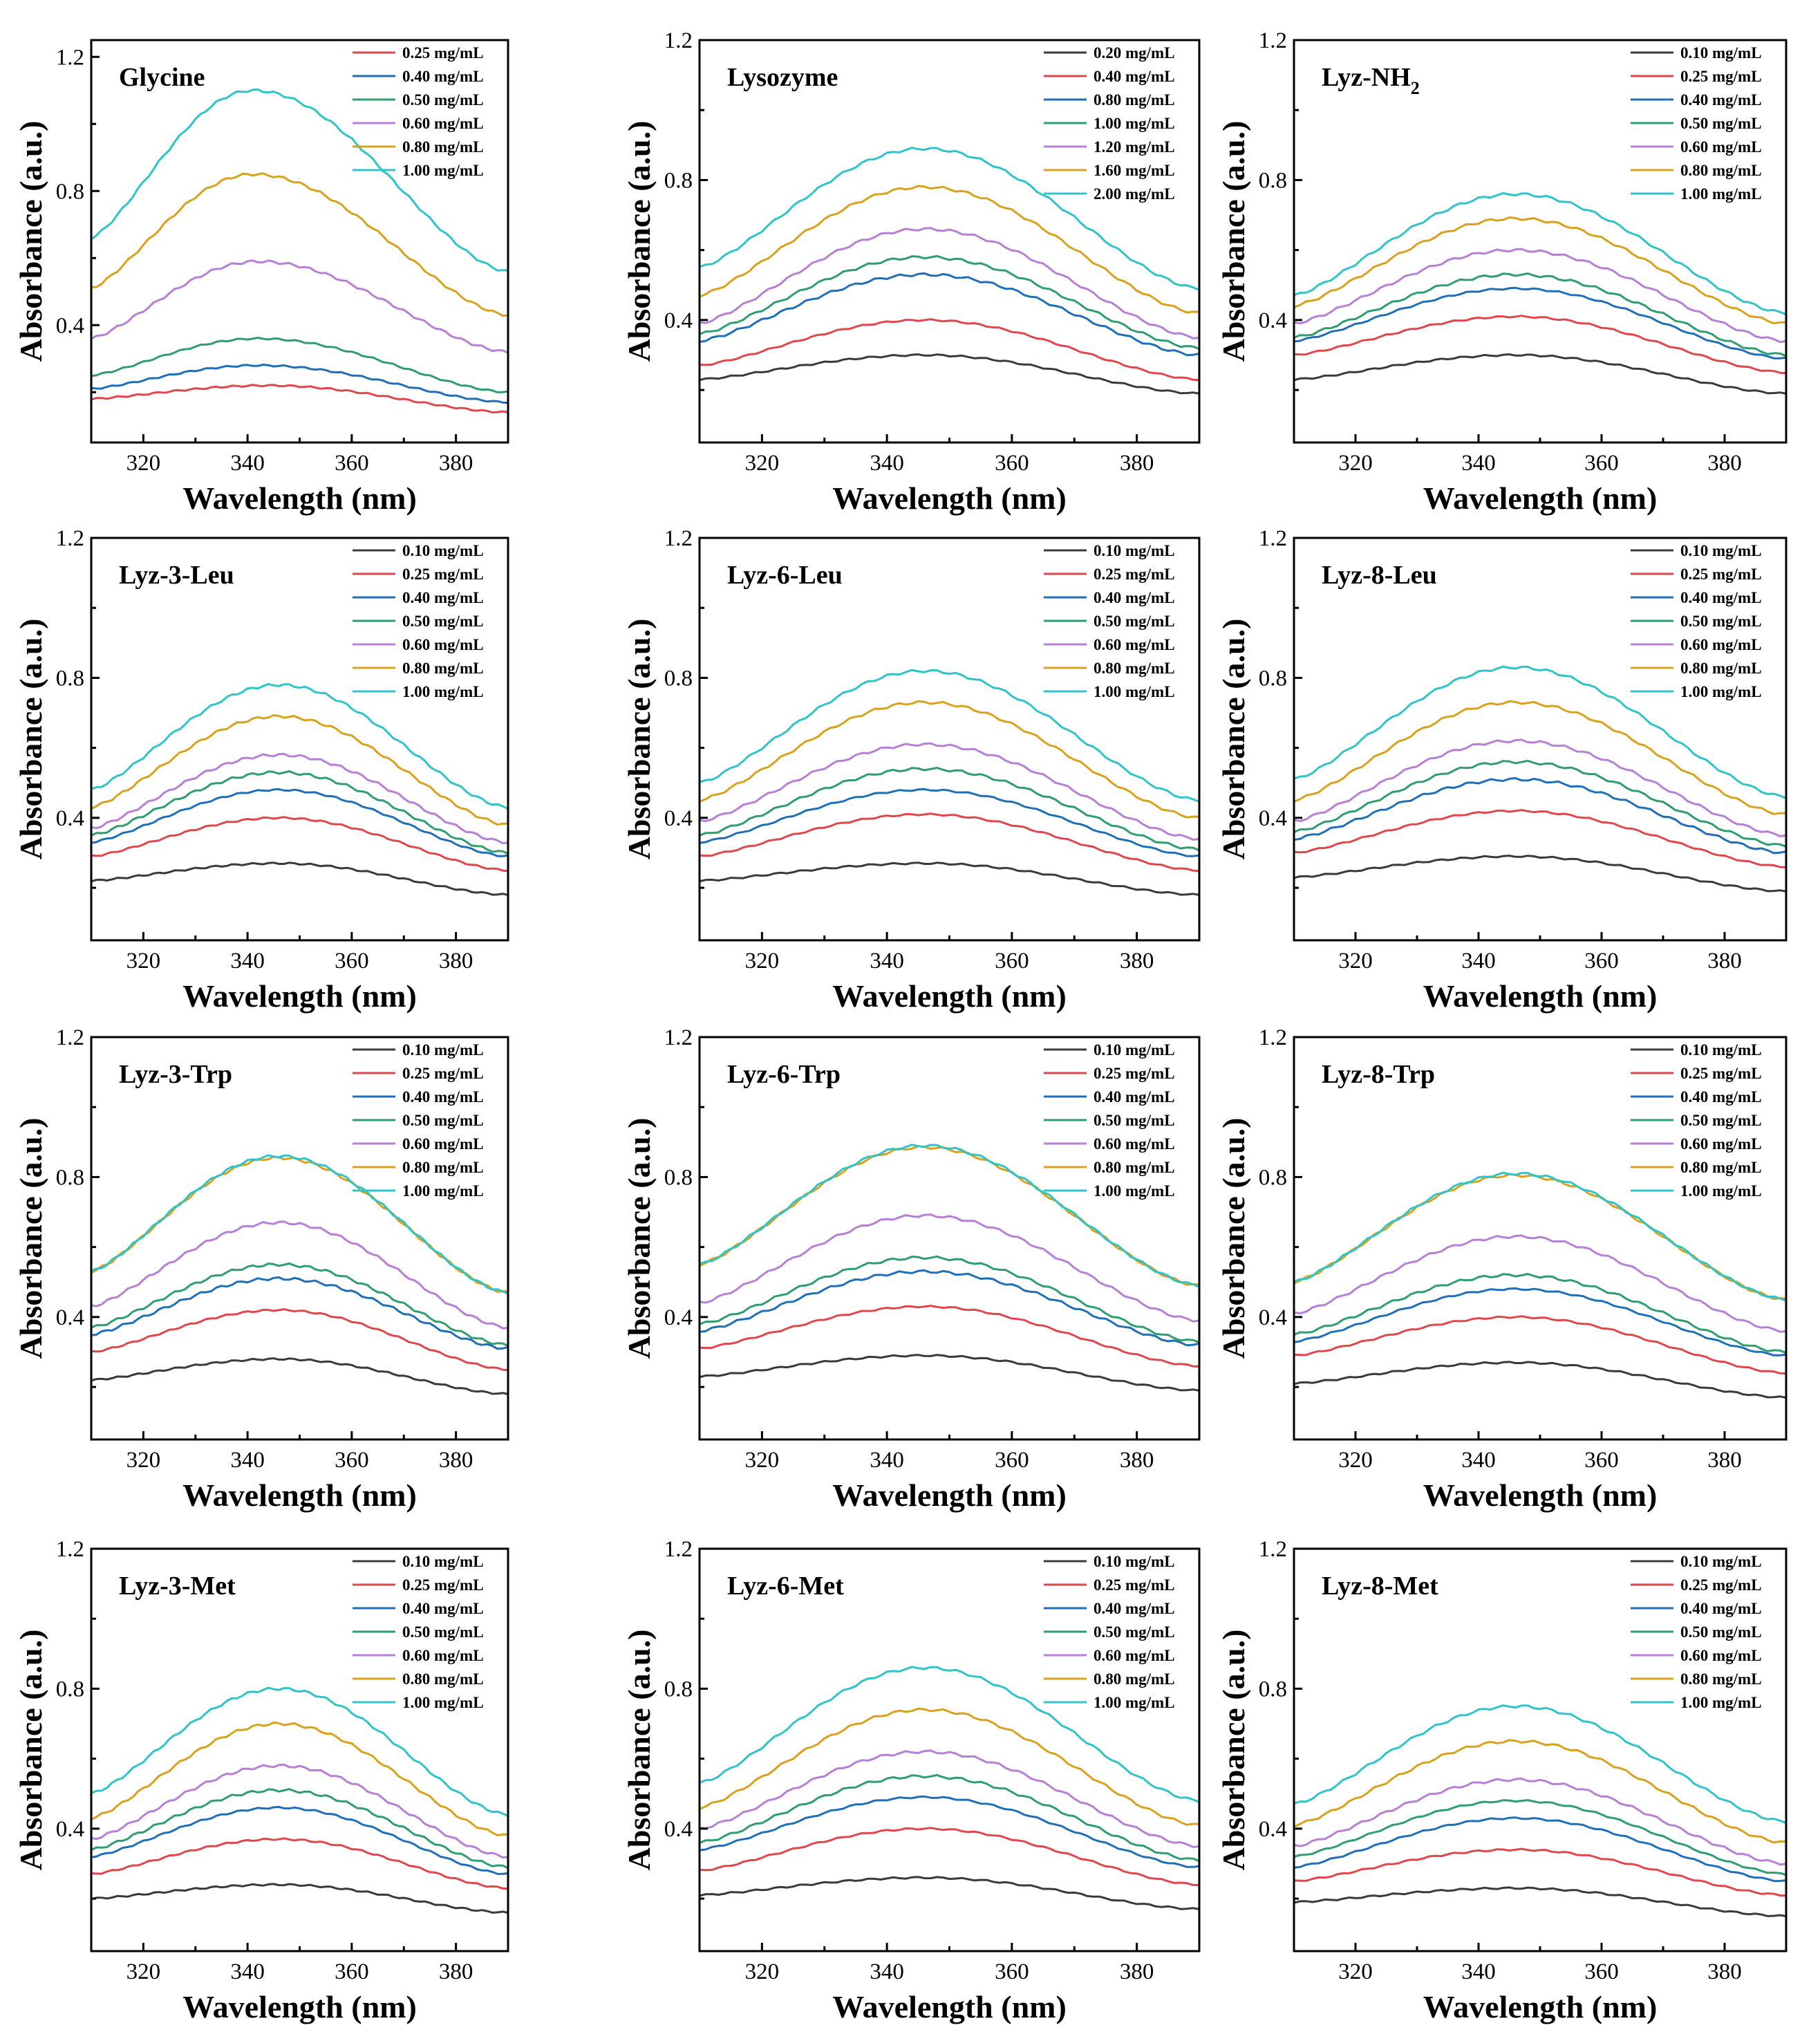  I want to click on panel-title: Lyz-3-Leu, so click(176, 575).